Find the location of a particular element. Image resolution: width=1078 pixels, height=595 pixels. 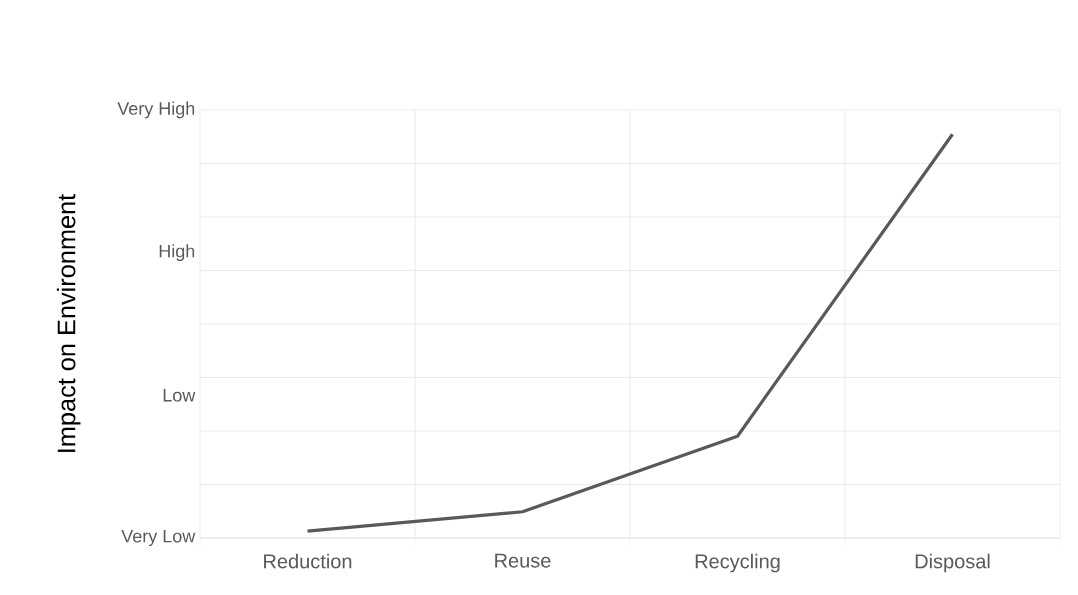

text: Very High is located at coordinates (156, 110).